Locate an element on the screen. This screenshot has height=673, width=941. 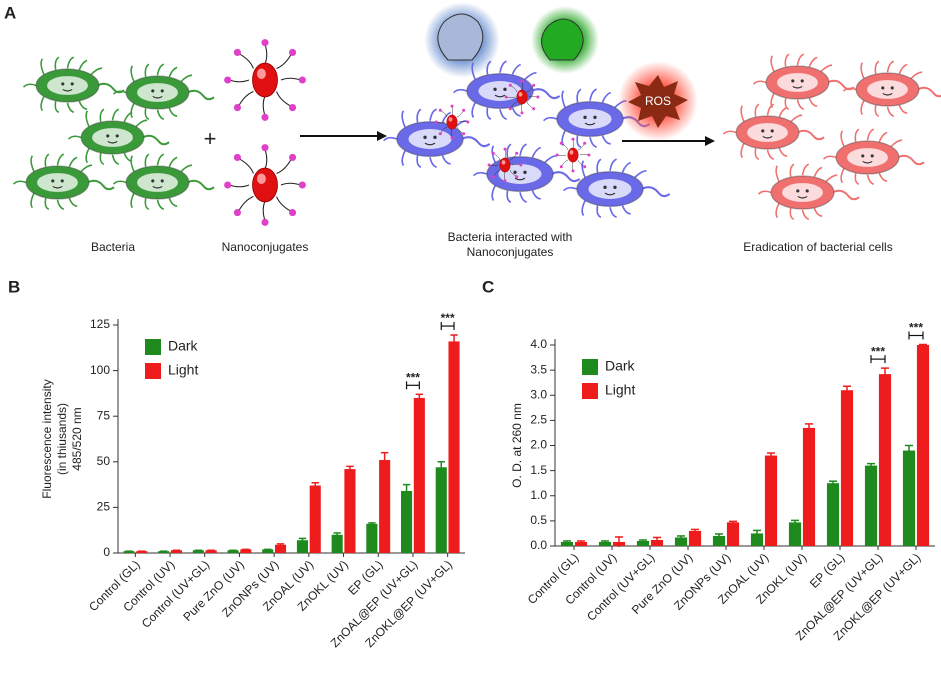
y-axis-label: O. D. at 260 nm is located at coordinates (517, 445).